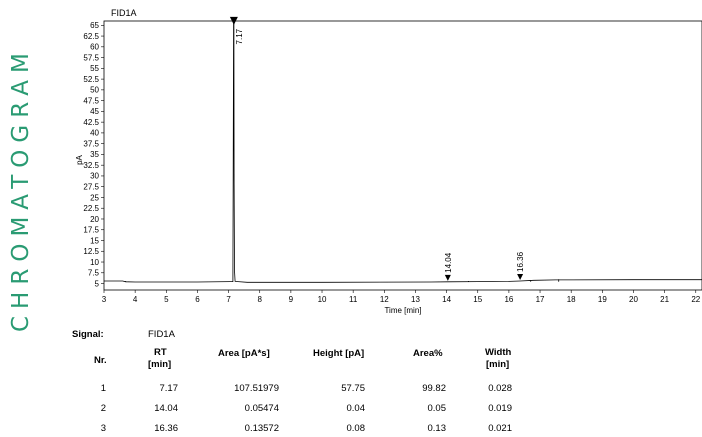 This screenshot has height=437, width=702. I want to click on table-row: 3 16.36 0.13572 0.08 0.13 0.021, so click(381, 427).